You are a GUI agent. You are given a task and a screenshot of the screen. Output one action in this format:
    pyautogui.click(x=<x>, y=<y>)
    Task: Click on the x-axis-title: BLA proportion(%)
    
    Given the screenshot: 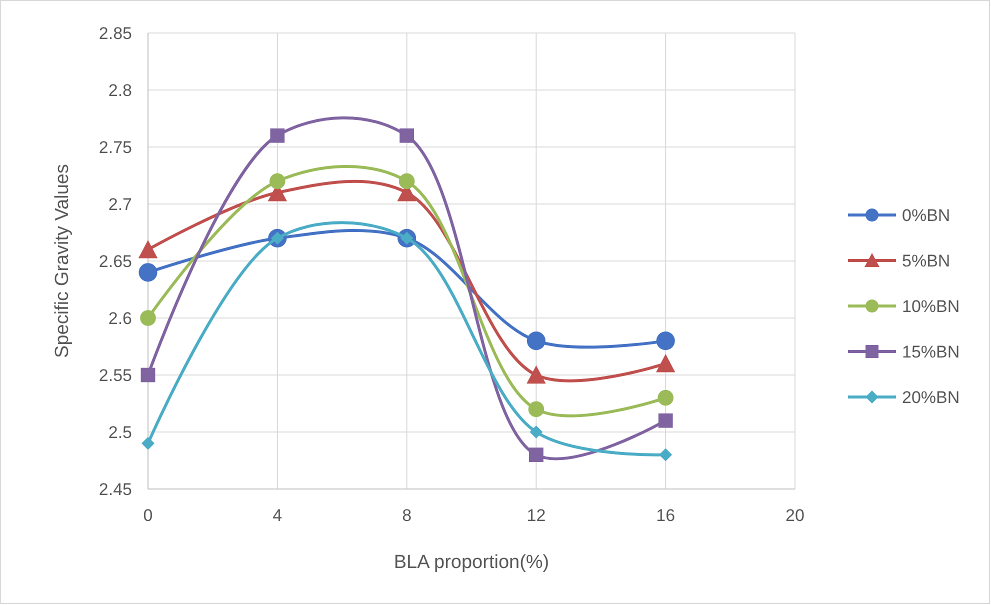 What is the action you would take?
    pyautogui.click(x=472, y=562)
    